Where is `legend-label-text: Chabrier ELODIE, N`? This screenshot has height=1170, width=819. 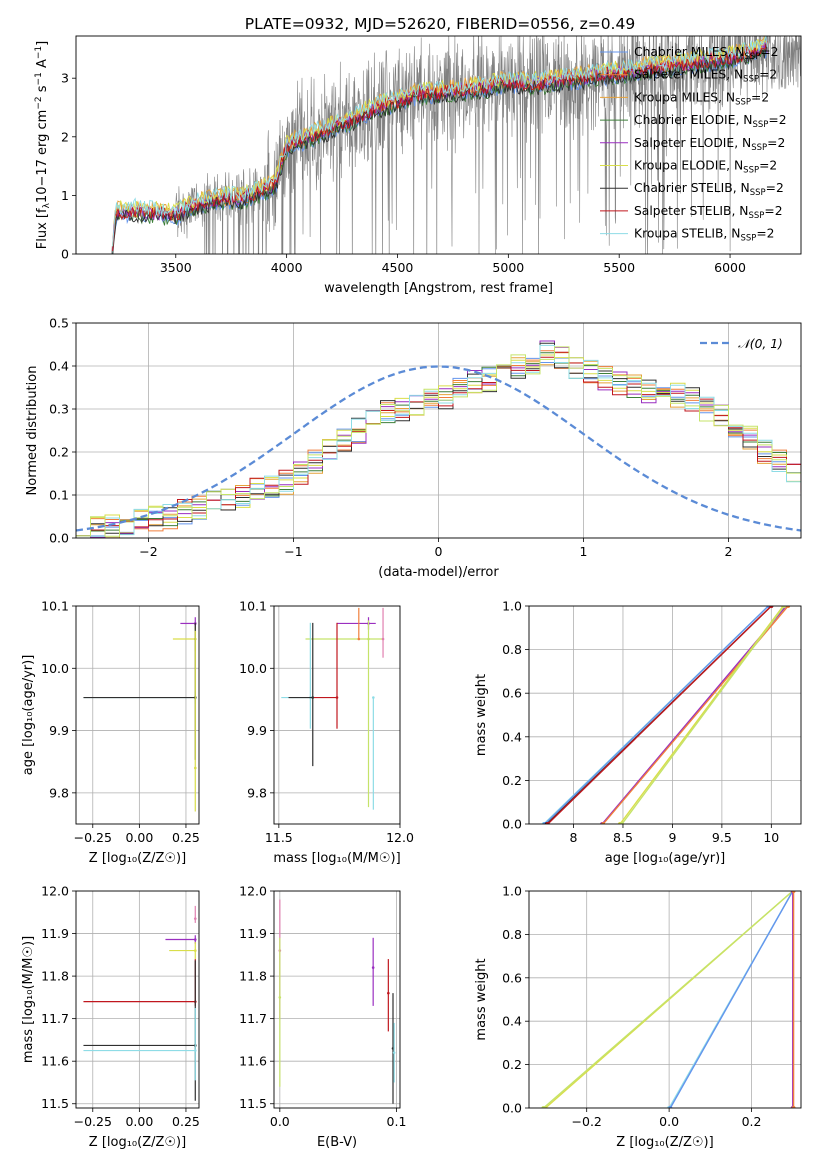 legend-label-text: Chabrier ELODIE, N is located at coordinates (693, 120).